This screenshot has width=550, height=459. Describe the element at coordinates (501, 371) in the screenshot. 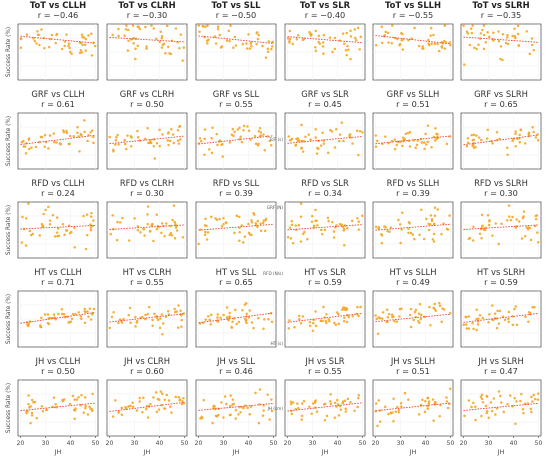

I see `panel-r-label: r = 0.47` at that location.